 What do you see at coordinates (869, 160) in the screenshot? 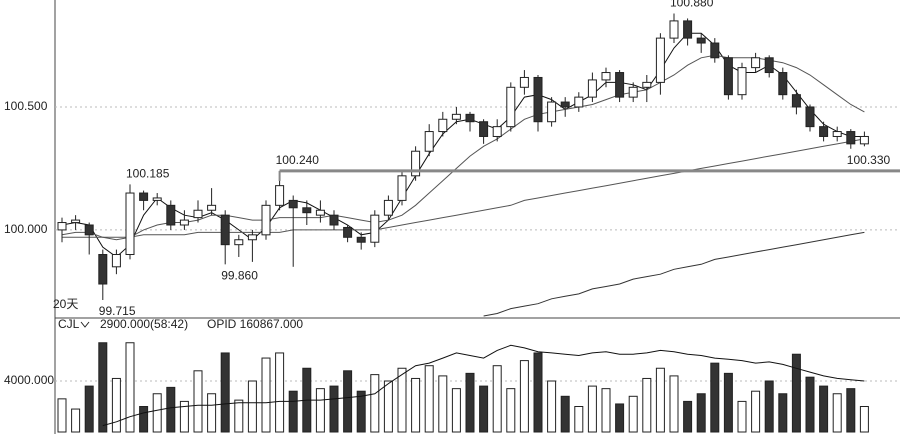
I see `annotation: 100.330` at bounding box center [869, 160].